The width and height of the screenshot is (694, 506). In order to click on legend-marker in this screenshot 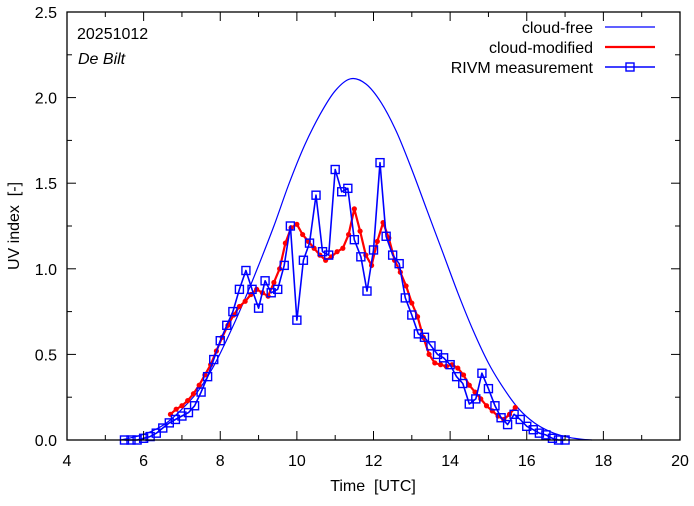, I will do `click(630, 67)`.